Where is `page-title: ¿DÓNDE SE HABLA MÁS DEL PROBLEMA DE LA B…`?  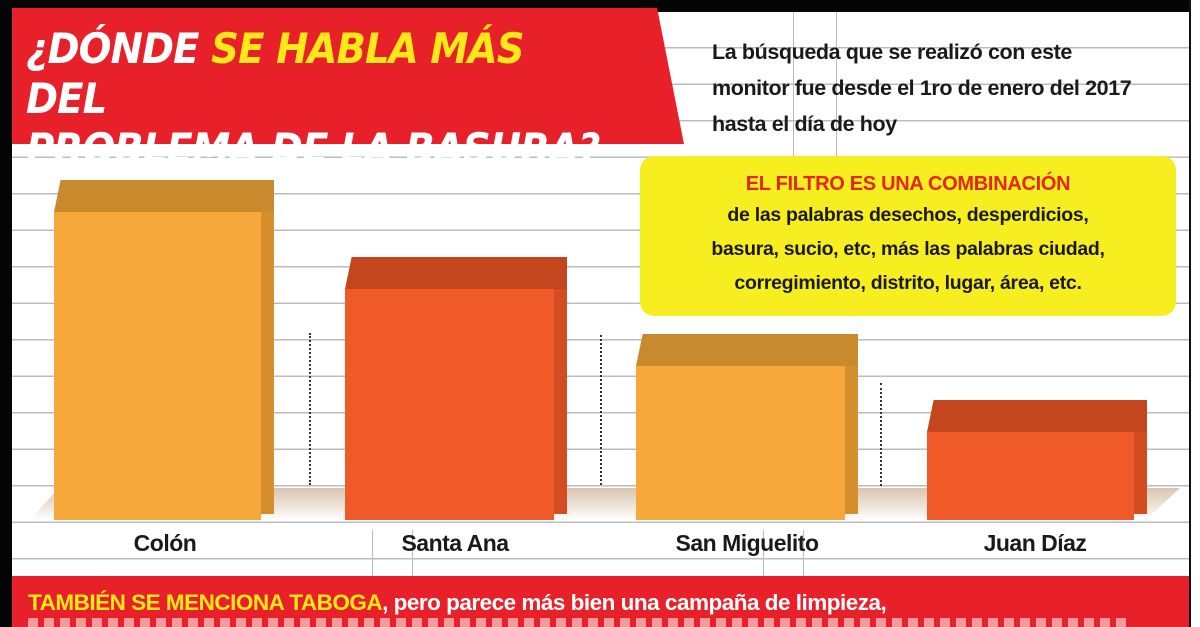 page-title: ¿DÓNDE SE HABLA MÁS DEL PROBLEMA DE LA B… is located at coordinates (320, 99).